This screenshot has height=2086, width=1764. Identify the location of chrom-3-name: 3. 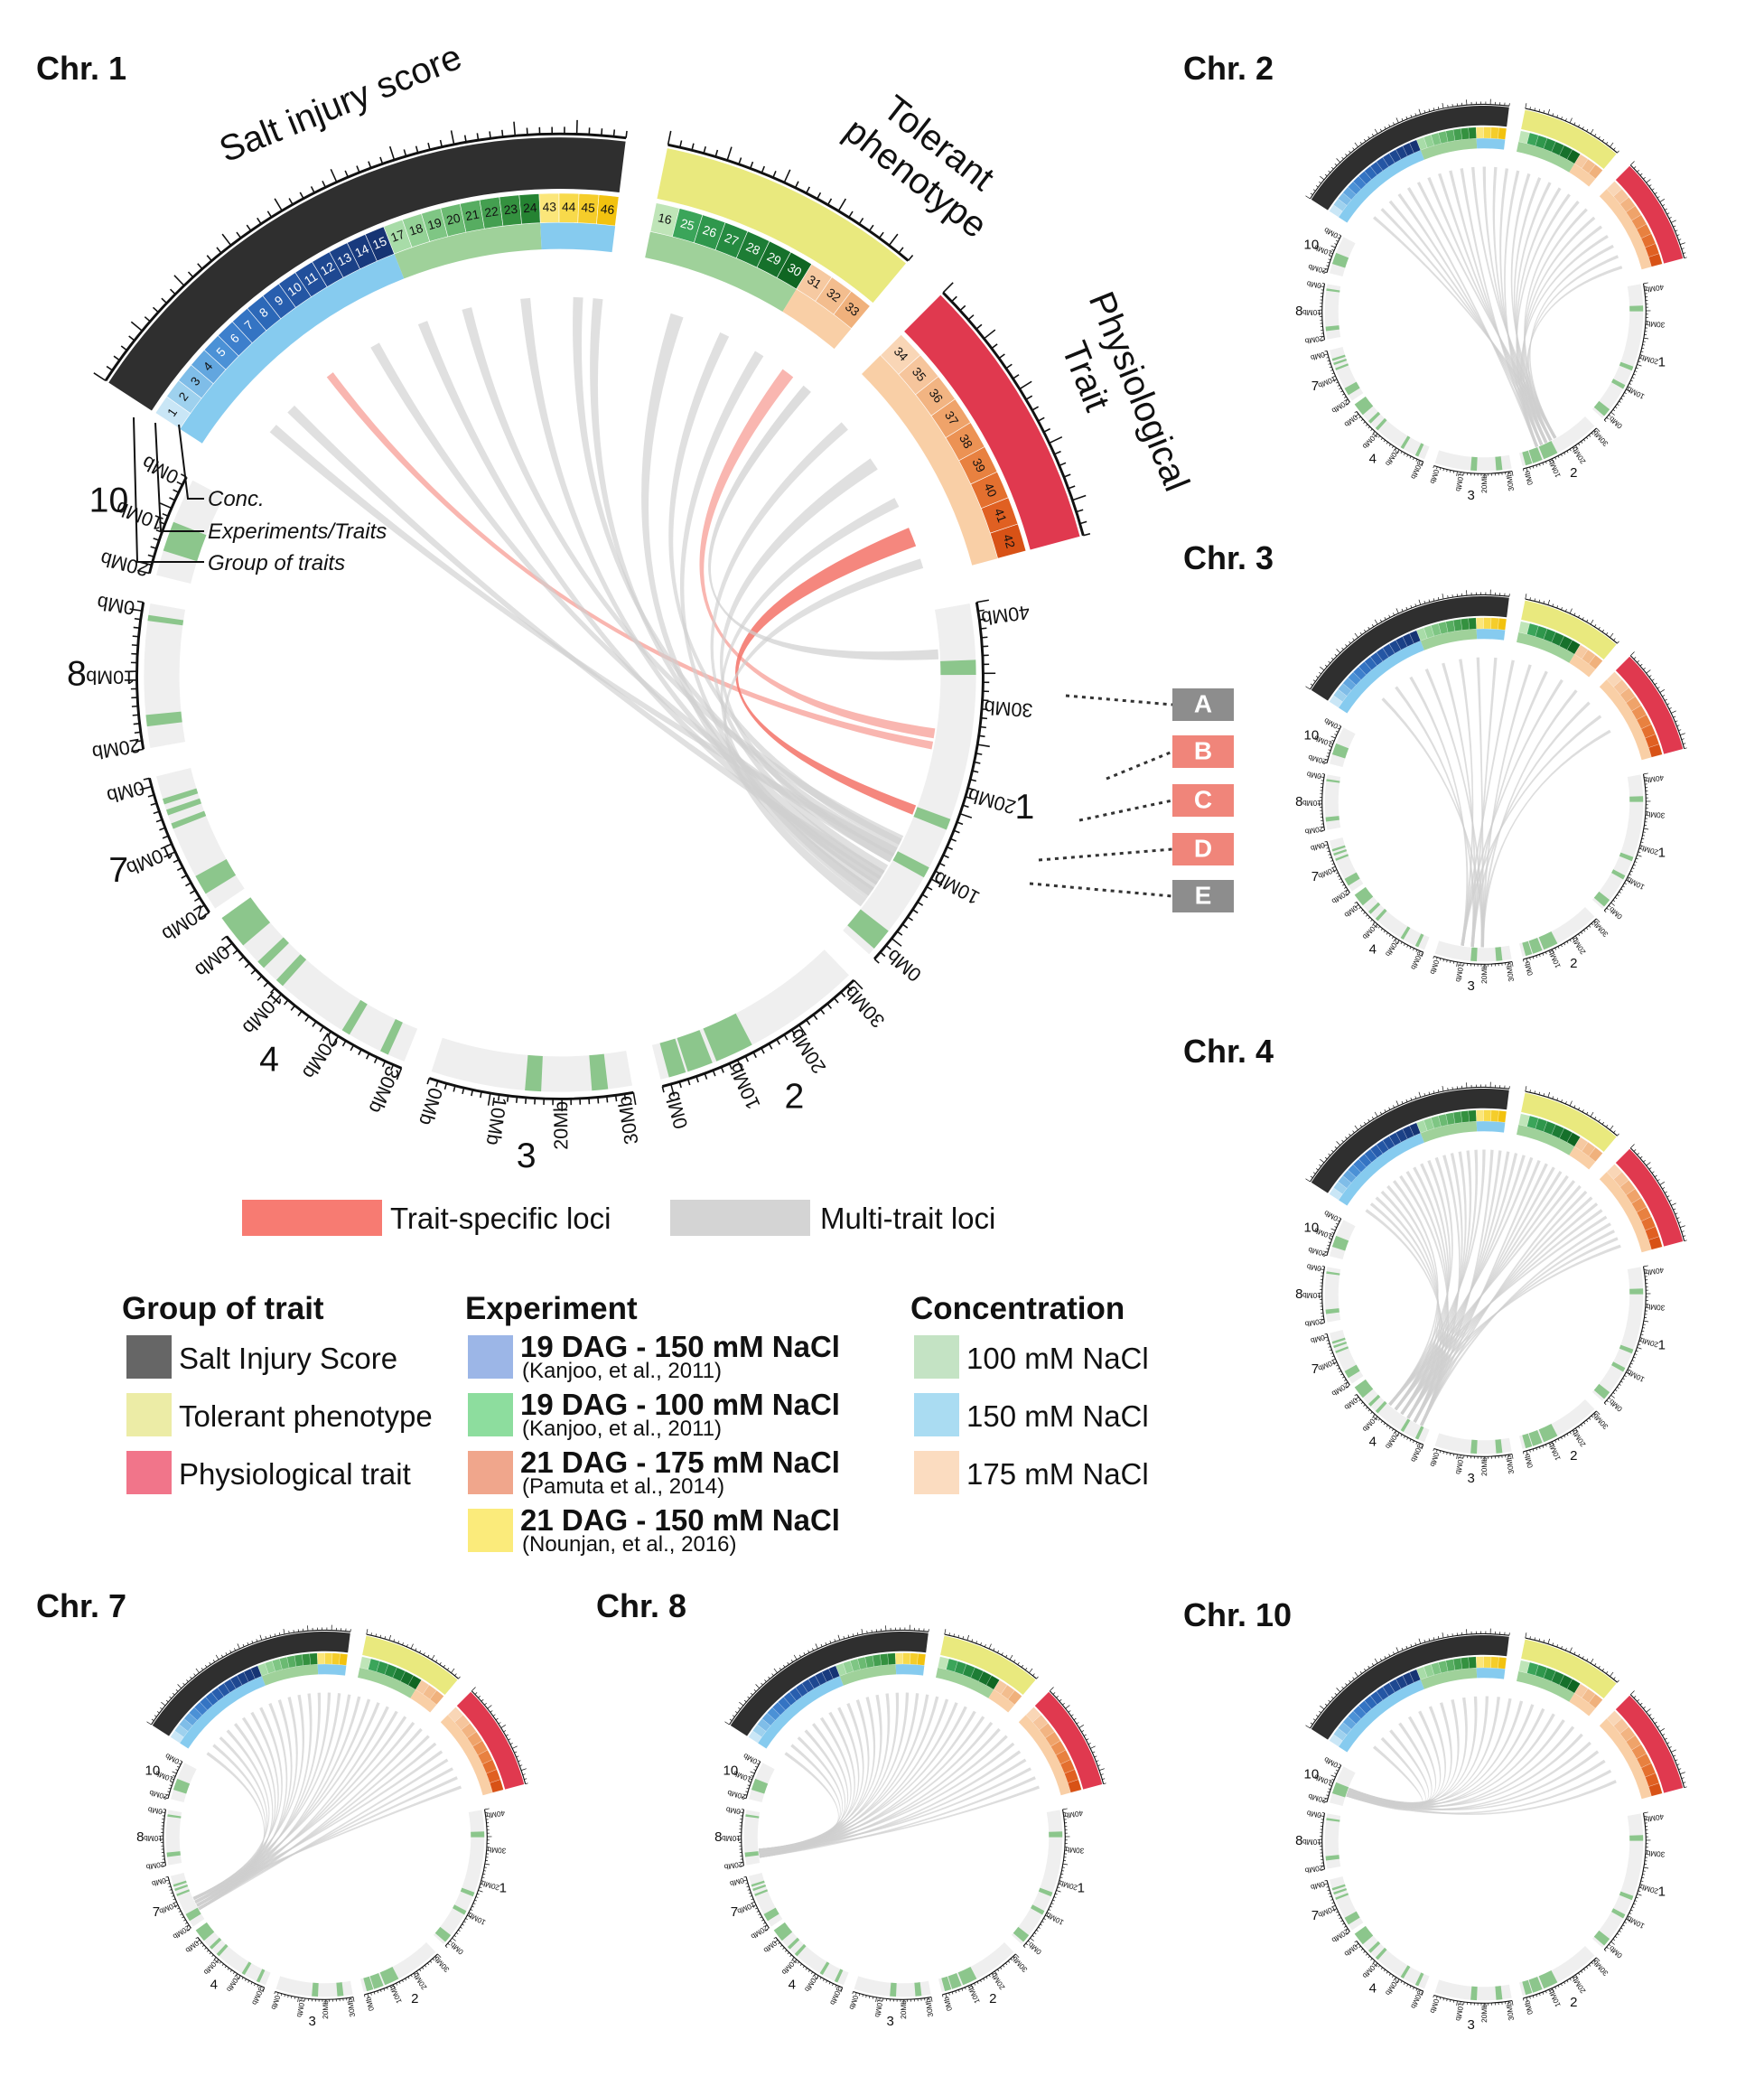
(1471, 1478).